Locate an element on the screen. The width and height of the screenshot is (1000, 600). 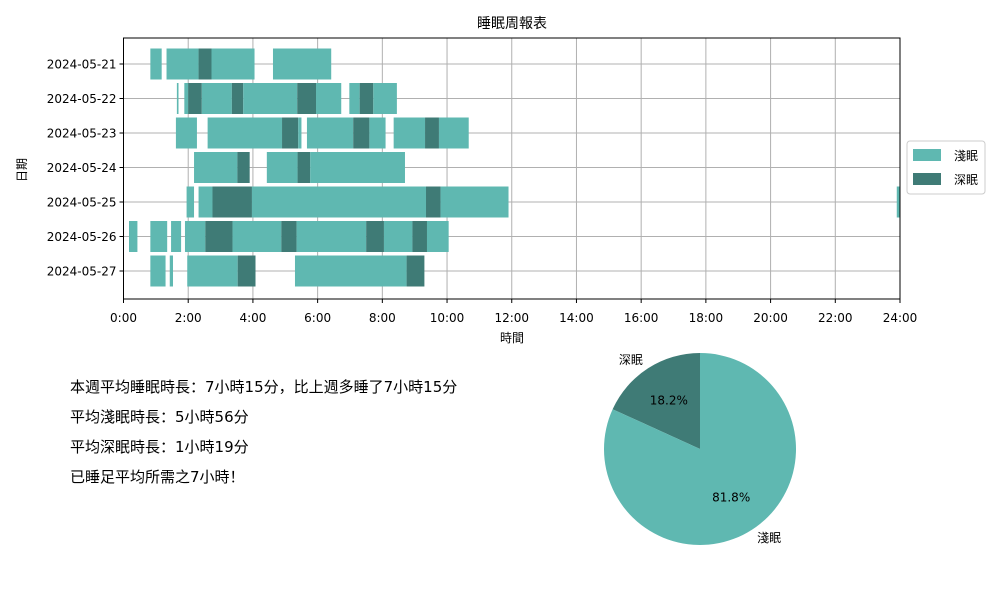
x-tick-label: 12:00 is located at coordinates (511, 318).